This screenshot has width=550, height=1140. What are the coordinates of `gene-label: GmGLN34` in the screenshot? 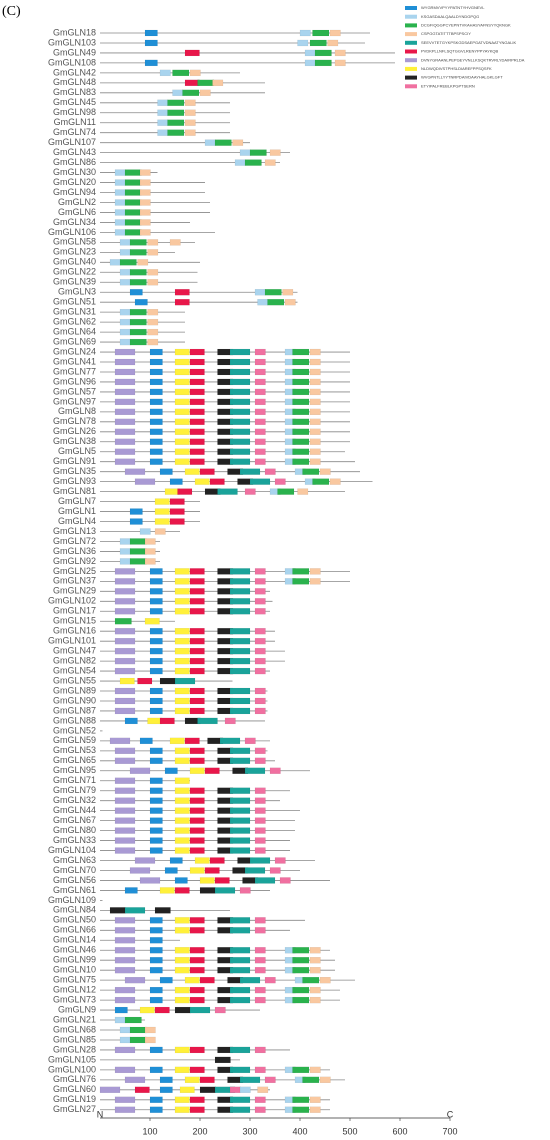 It's located at (74, 222).